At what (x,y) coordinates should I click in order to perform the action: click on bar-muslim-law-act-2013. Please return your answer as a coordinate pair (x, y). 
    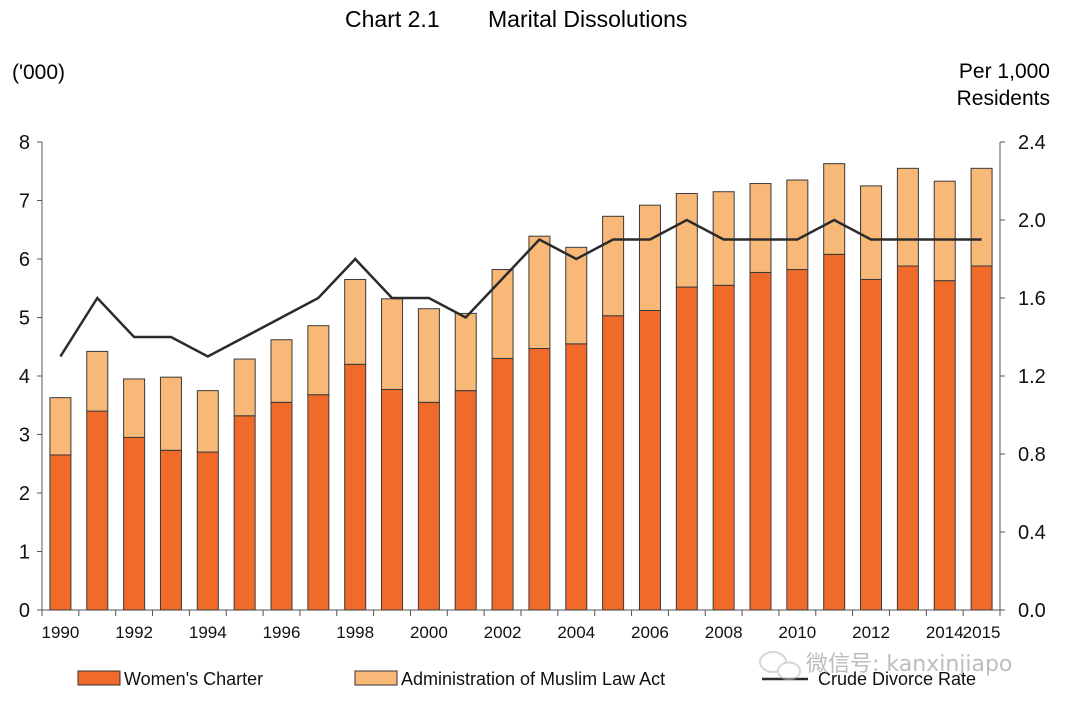
    Looking at the image, I should click on (907, 217).